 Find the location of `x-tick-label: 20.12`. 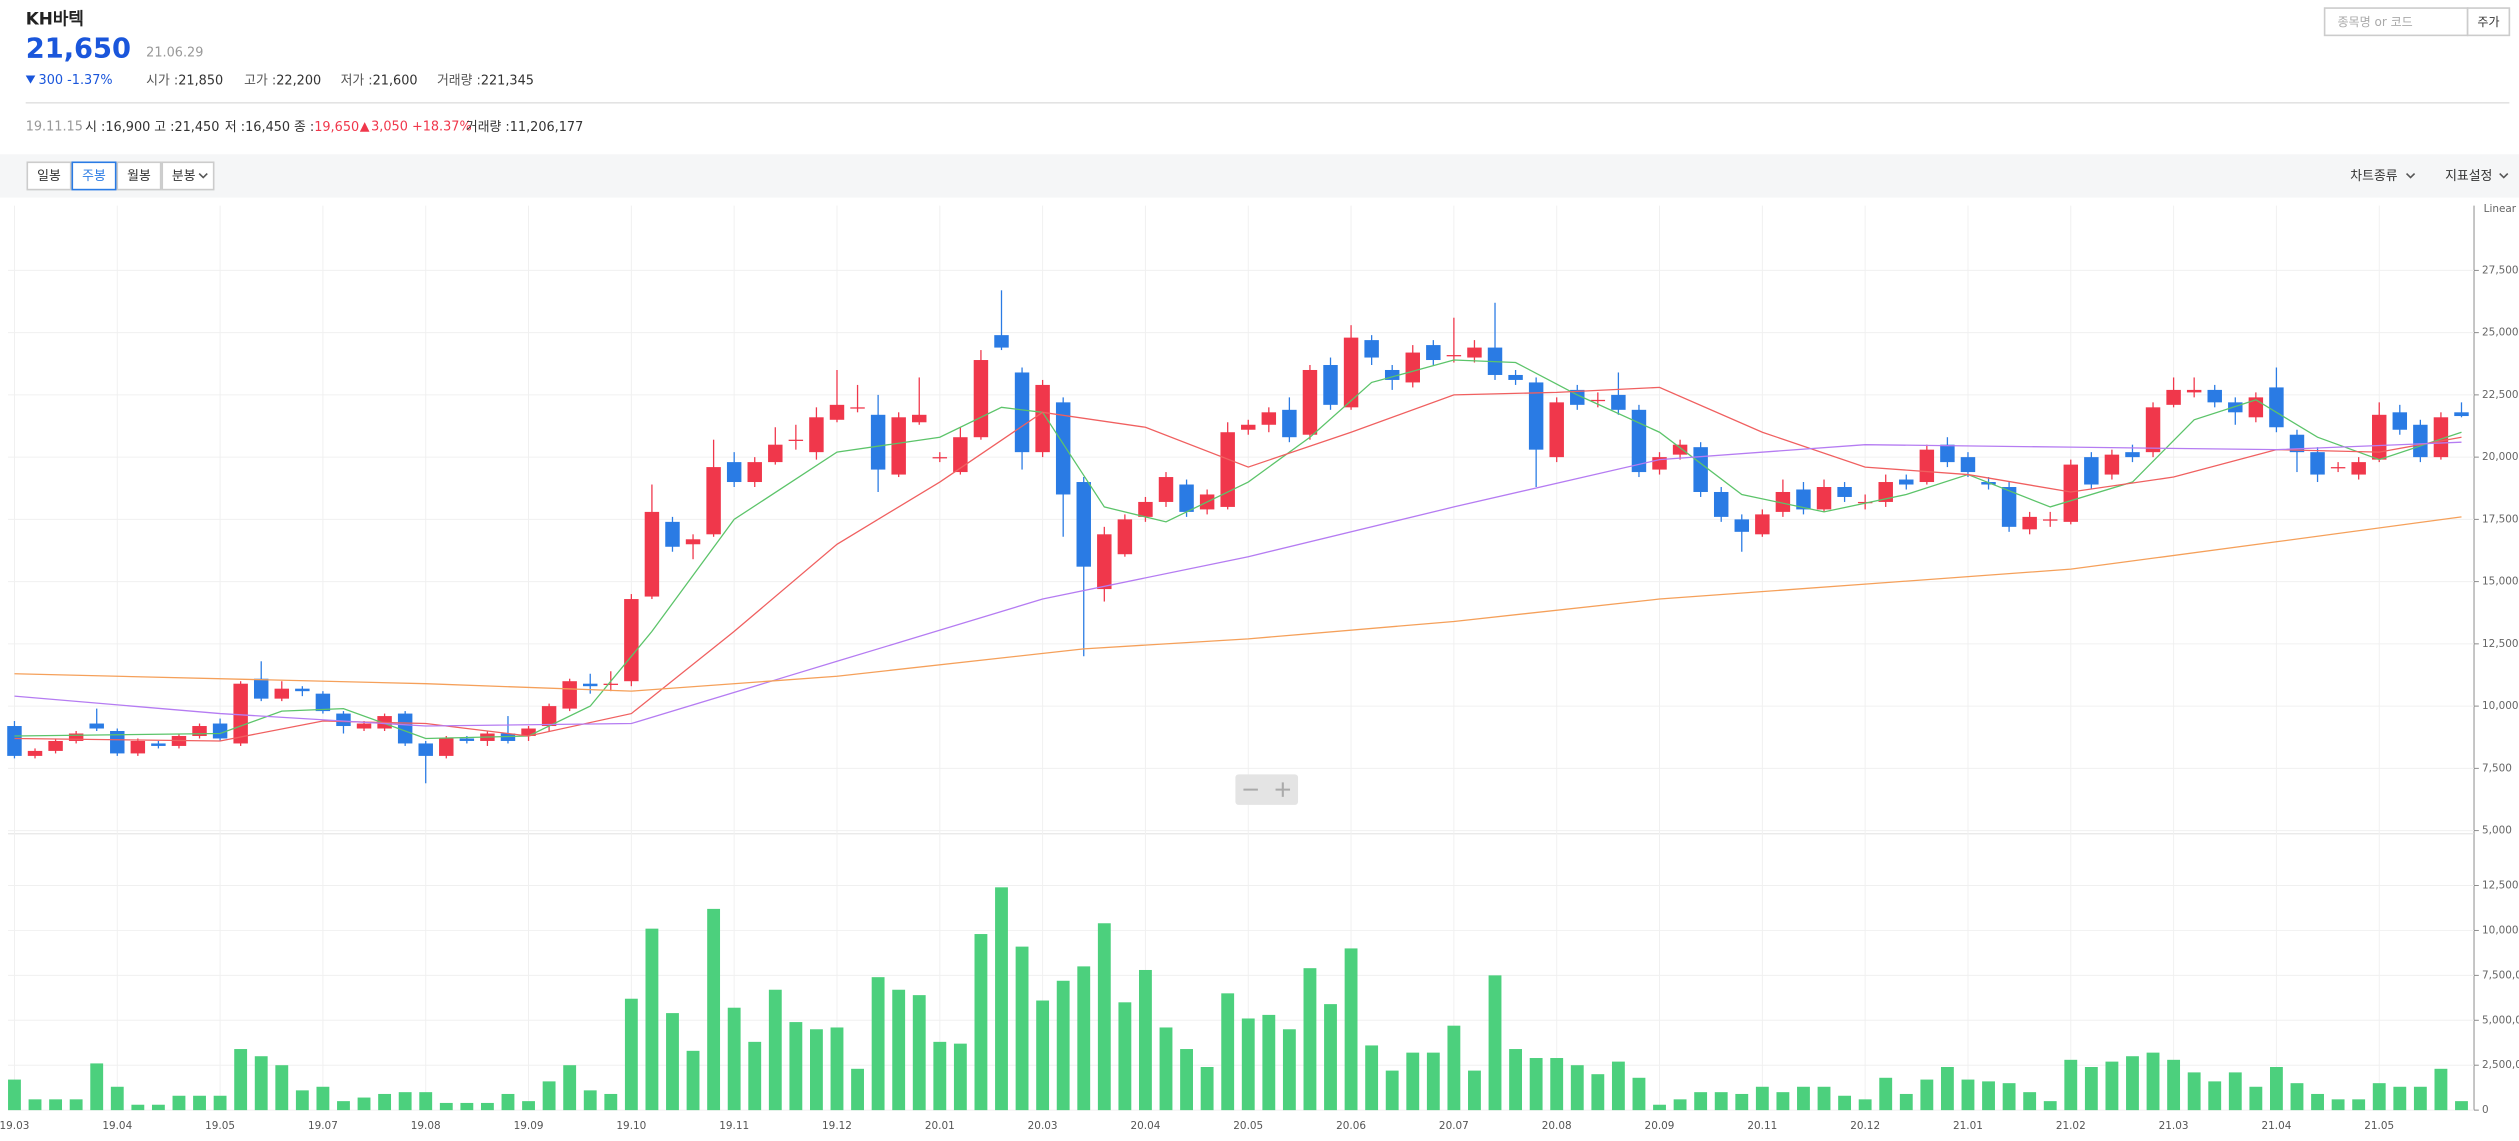

x-tick-label: 20.12 is located at coordinates (1865, 1126).